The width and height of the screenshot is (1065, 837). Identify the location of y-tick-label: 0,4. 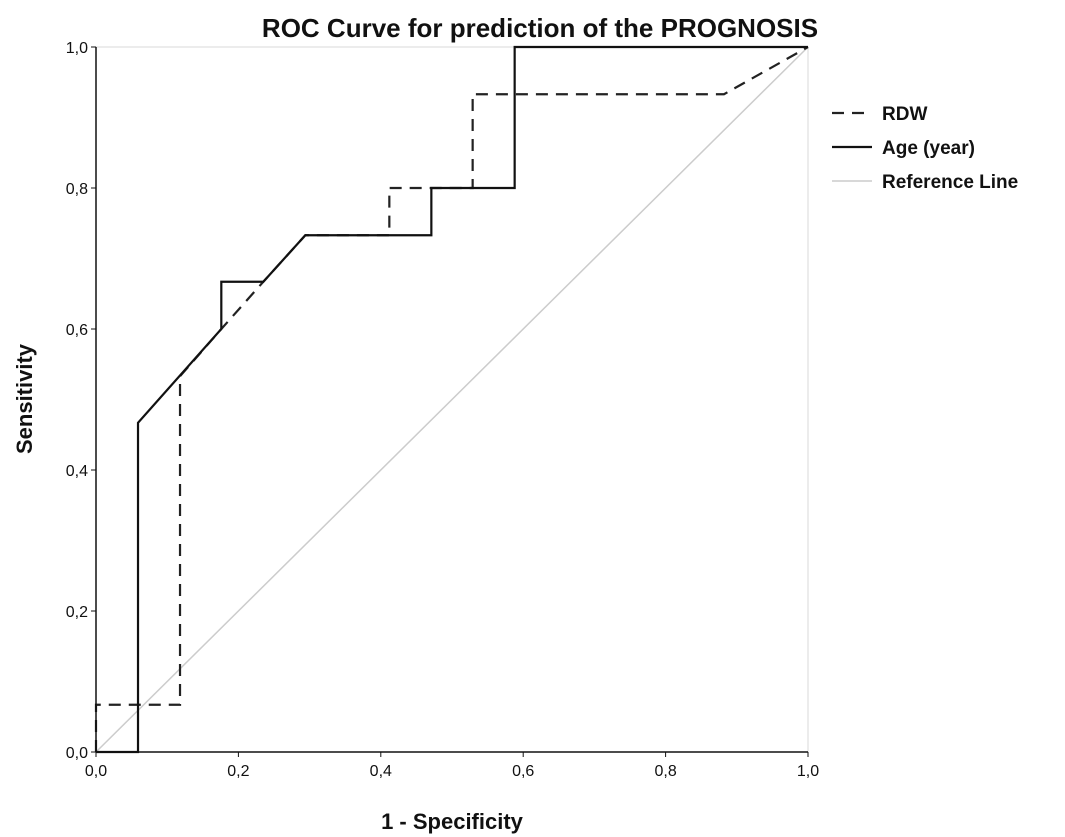
(77, 471).